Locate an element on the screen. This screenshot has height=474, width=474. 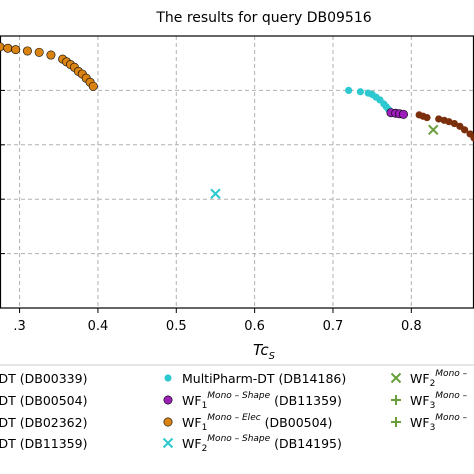
legend-item-0: -DT (DB00339) is located at coordinates (43, 378).